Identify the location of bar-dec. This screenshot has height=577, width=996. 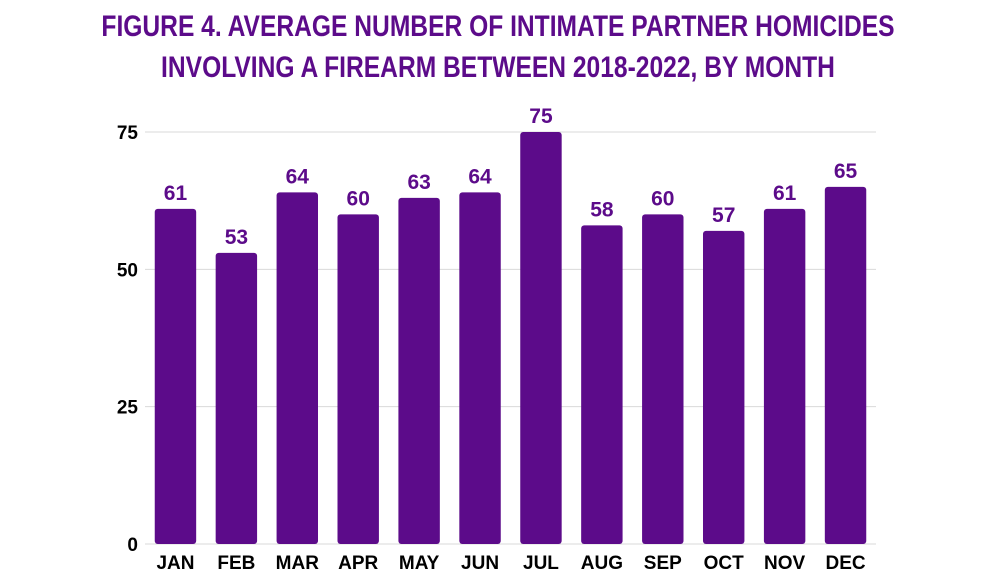
(845, 365).